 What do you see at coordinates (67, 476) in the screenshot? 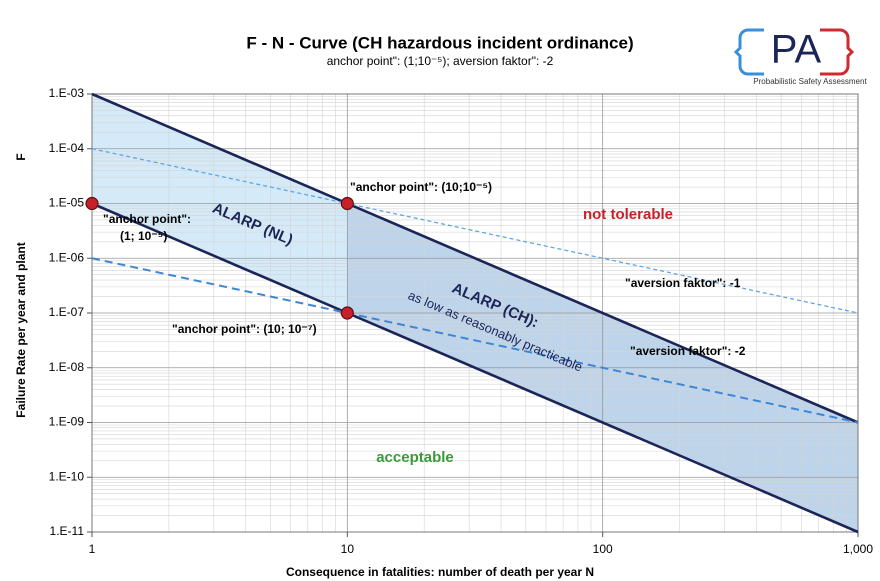
I see `y-tick-label: 1.E-10` at bounding box center [67, 476].